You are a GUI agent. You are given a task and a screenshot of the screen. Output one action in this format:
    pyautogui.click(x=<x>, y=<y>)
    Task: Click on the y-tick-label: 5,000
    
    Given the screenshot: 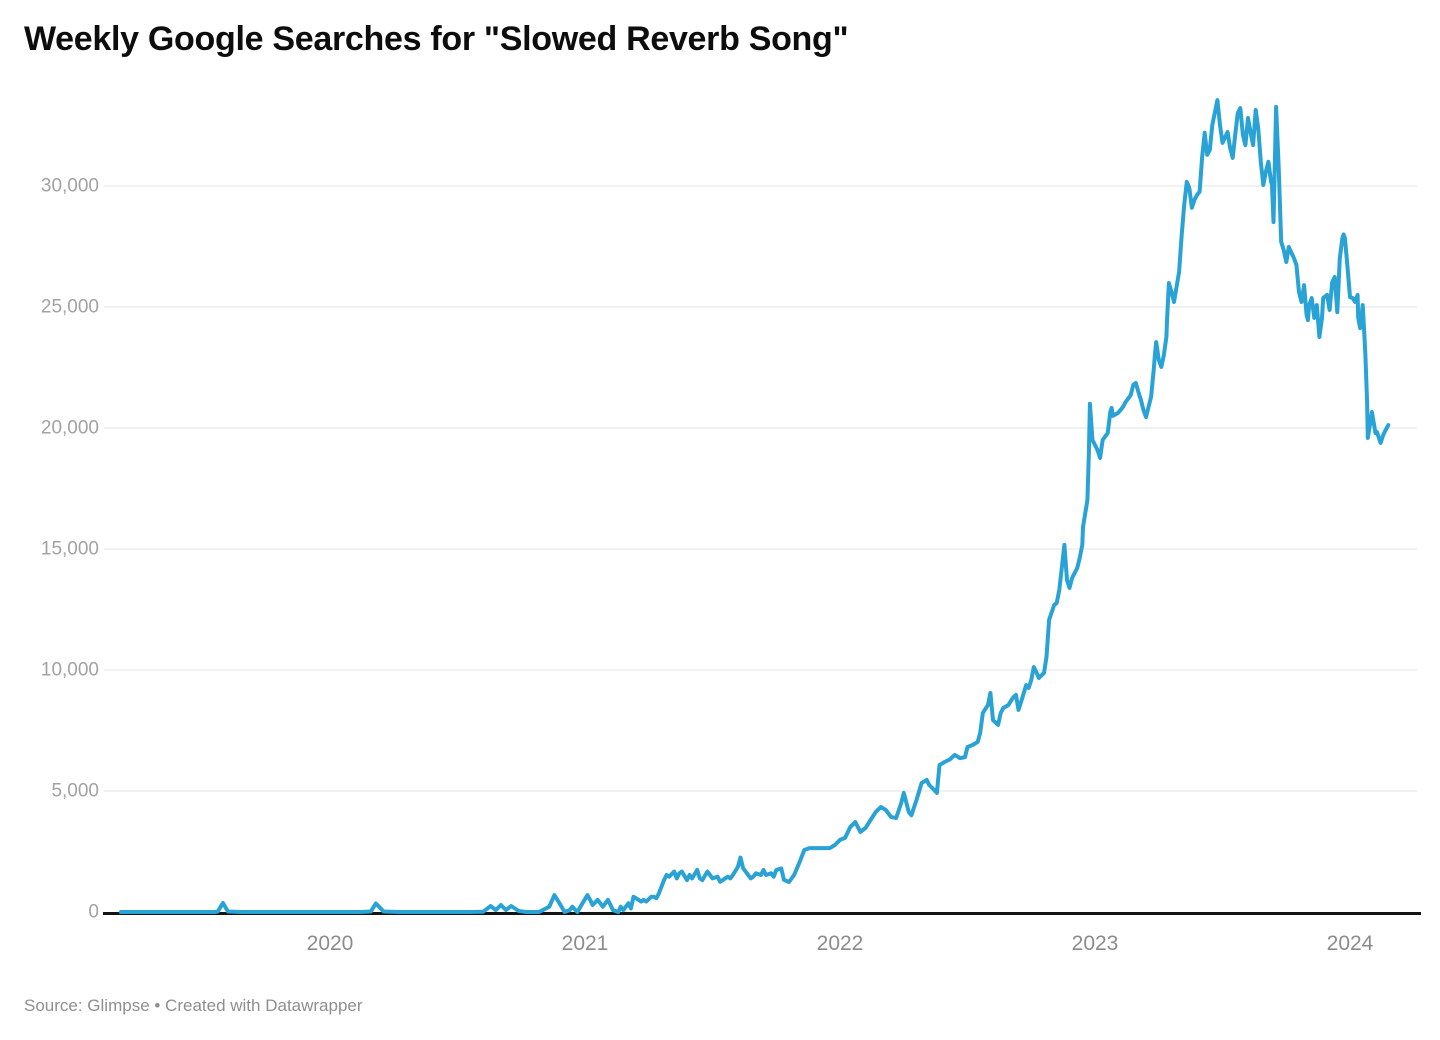 What is the action you would take?
    pyautogui.click(x=75, y=791)
    